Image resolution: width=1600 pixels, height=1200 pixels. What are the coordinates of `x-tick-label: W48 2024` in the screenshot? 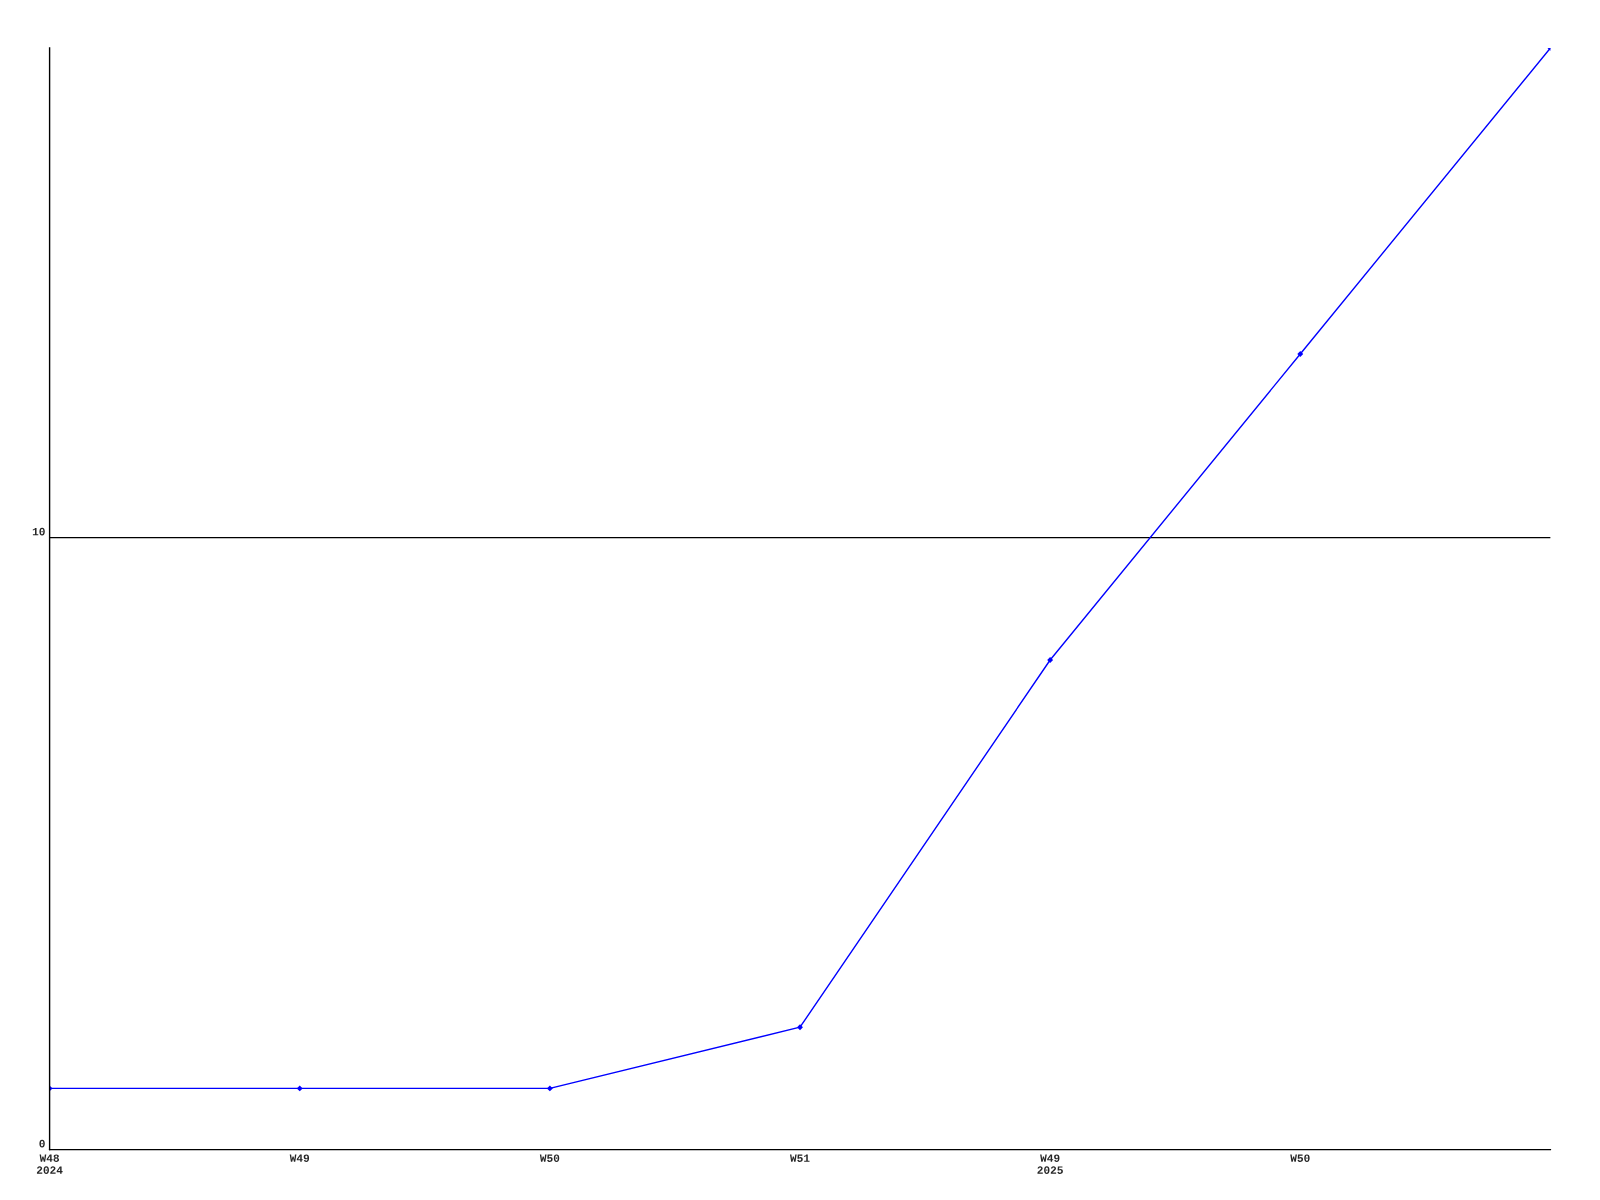 It's located at (49, 1164).